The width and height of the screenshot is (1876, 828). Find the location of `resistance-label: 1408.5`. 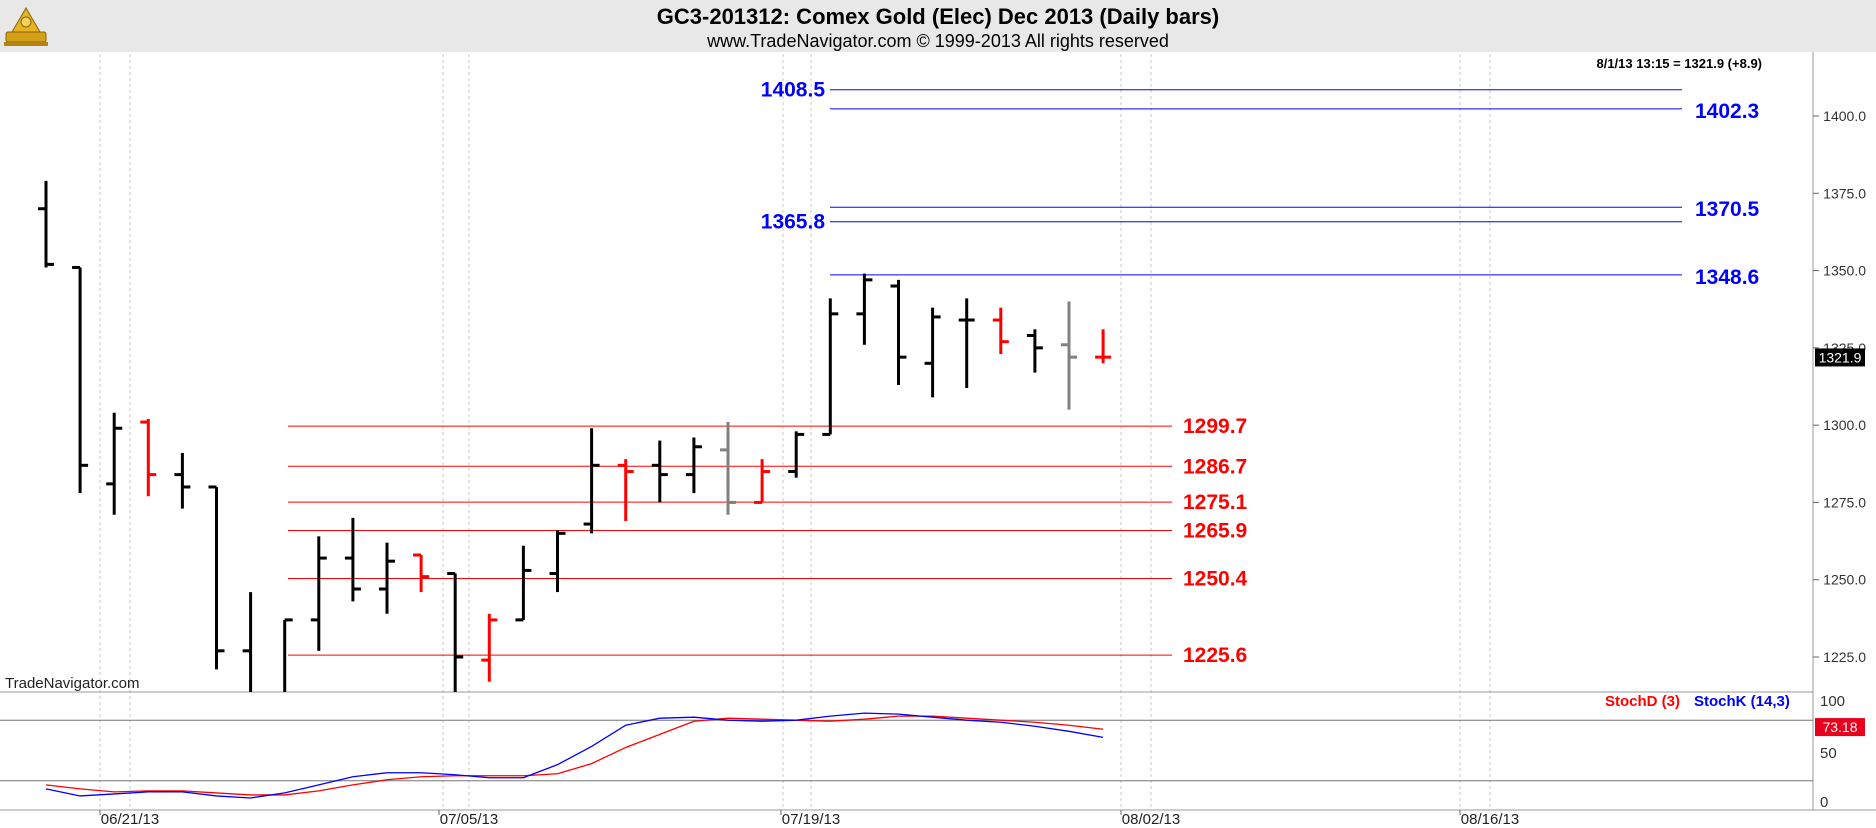

resistance-label: 1408.5 is located at coordinates (793, 90).